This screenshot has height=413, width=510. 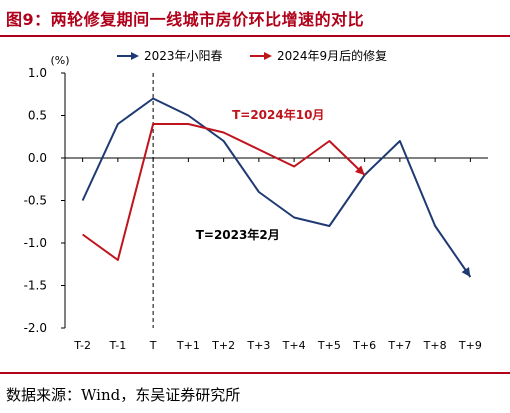 What do you see at coordinates (258, 345) in the screenshot?
I see `x-tick-label: T+3` at bounding box center [258, 345].